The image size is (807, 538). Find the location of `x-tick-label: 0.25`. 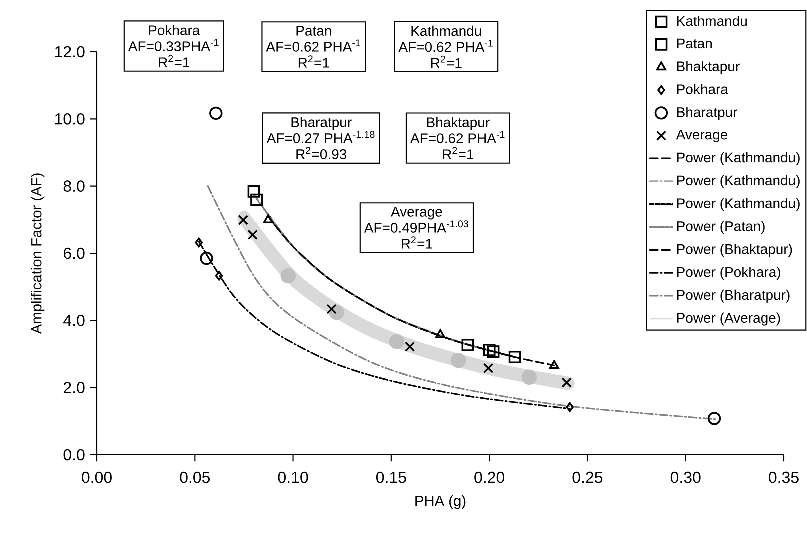

x-tick-label: 0.25 is located at coordinates (587, 478).